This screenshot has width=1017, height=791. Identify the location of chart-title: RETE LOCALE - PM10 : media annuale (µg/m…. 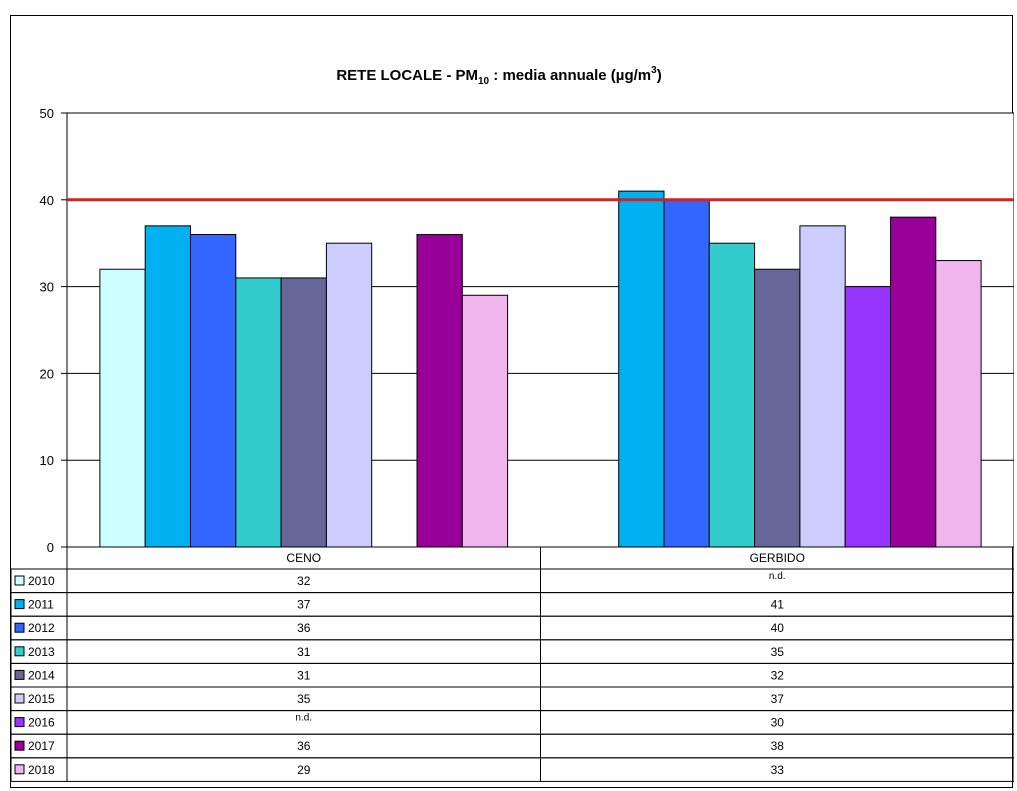
(498, 76).